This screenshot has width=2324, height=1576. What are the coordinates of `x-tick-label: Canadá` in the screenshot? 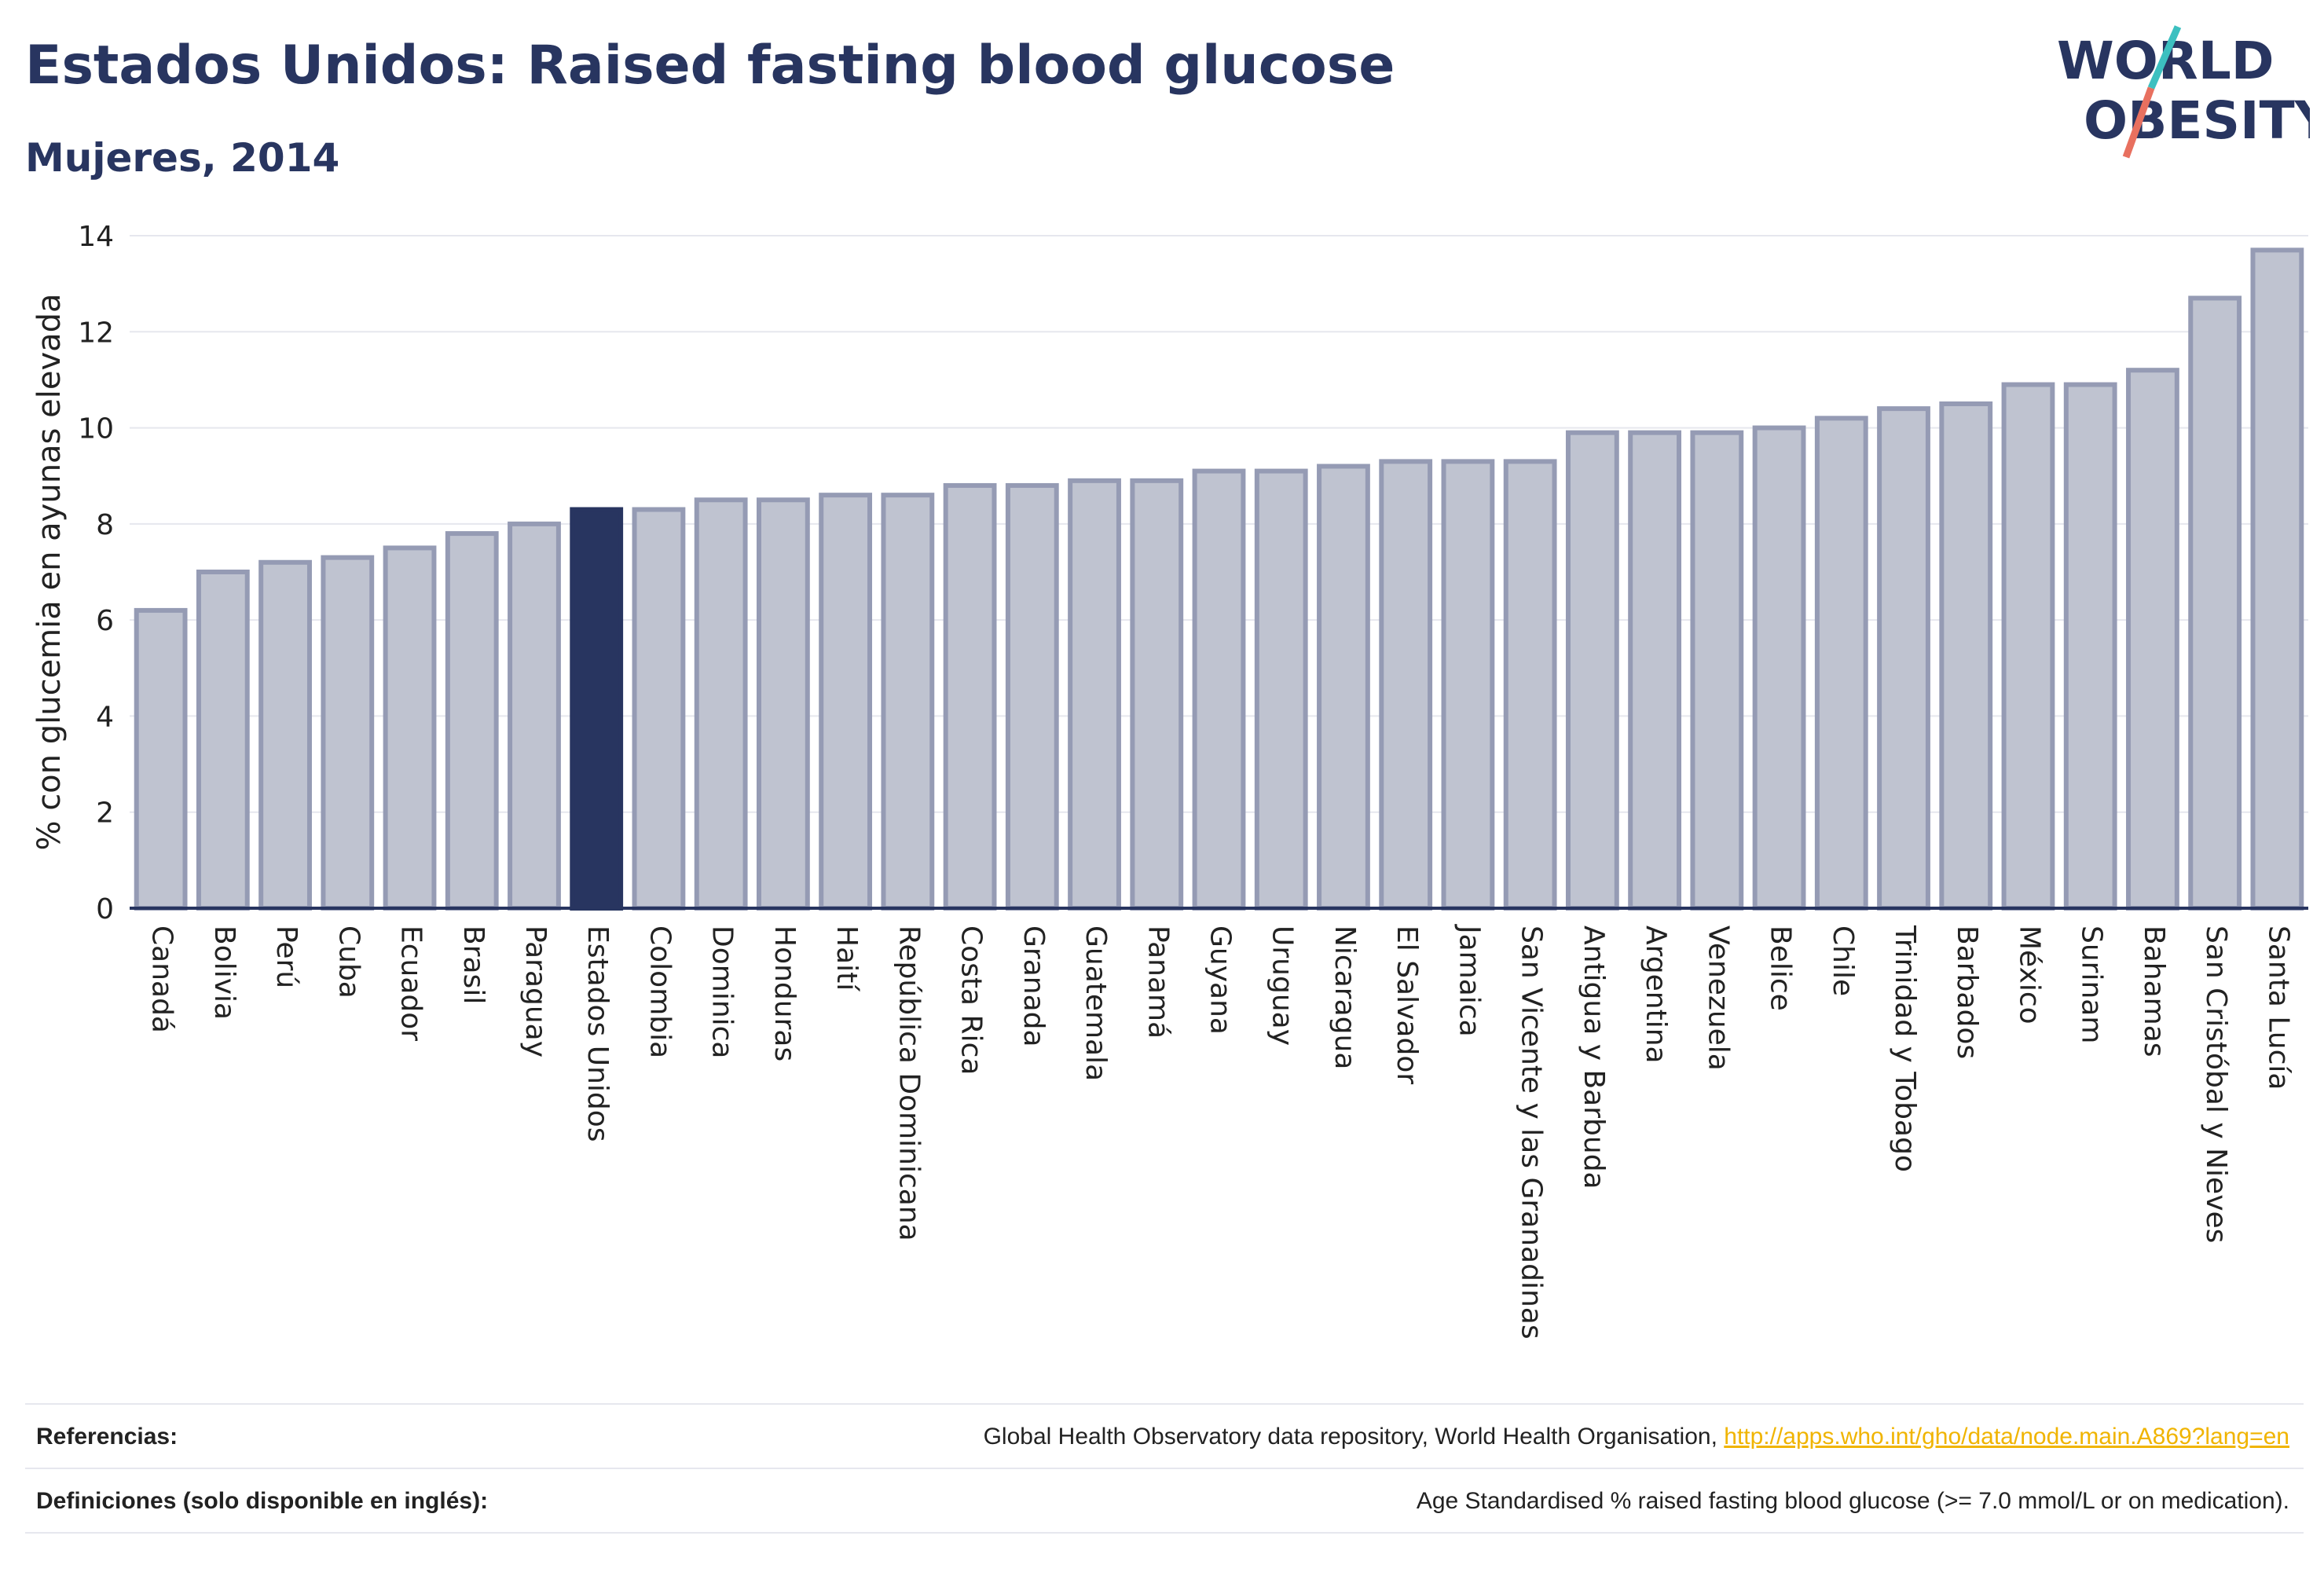 It's located at (162, 979).